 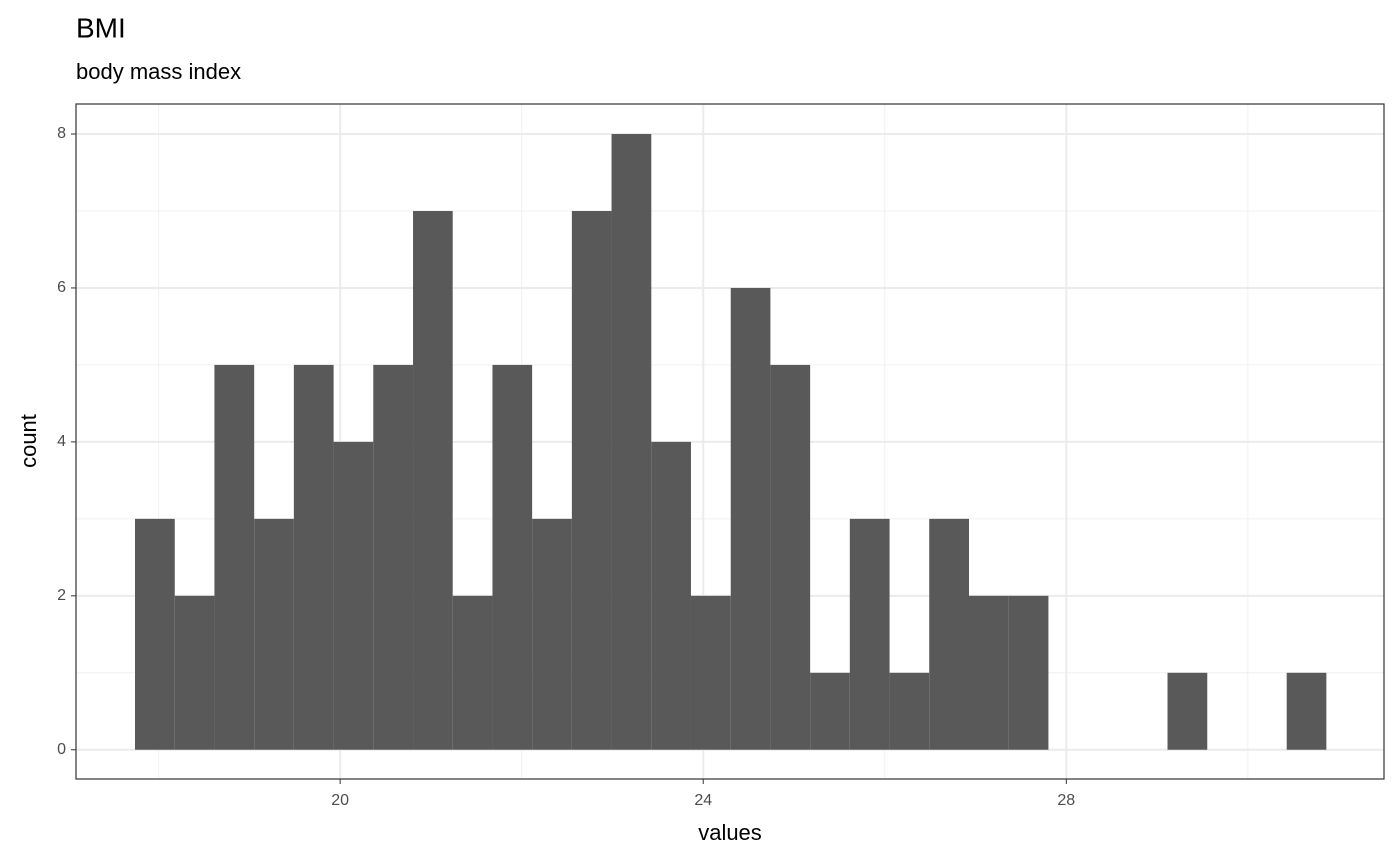 I want to click on y-tick-label: 0, so click(x=61, y=749).